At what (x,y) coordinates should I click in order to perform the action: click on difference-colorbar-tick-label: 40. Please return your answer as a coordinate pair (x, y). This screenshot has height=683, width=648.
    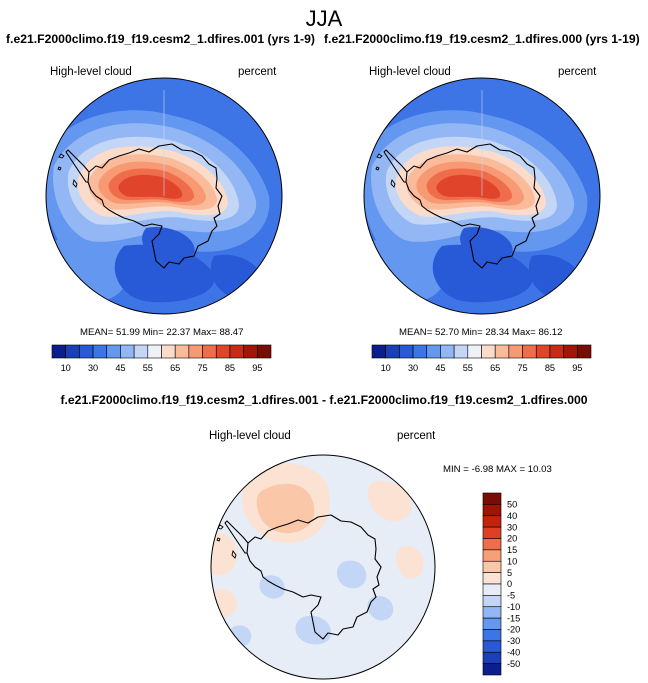
    Looking at the image, I should click on (512, 516).